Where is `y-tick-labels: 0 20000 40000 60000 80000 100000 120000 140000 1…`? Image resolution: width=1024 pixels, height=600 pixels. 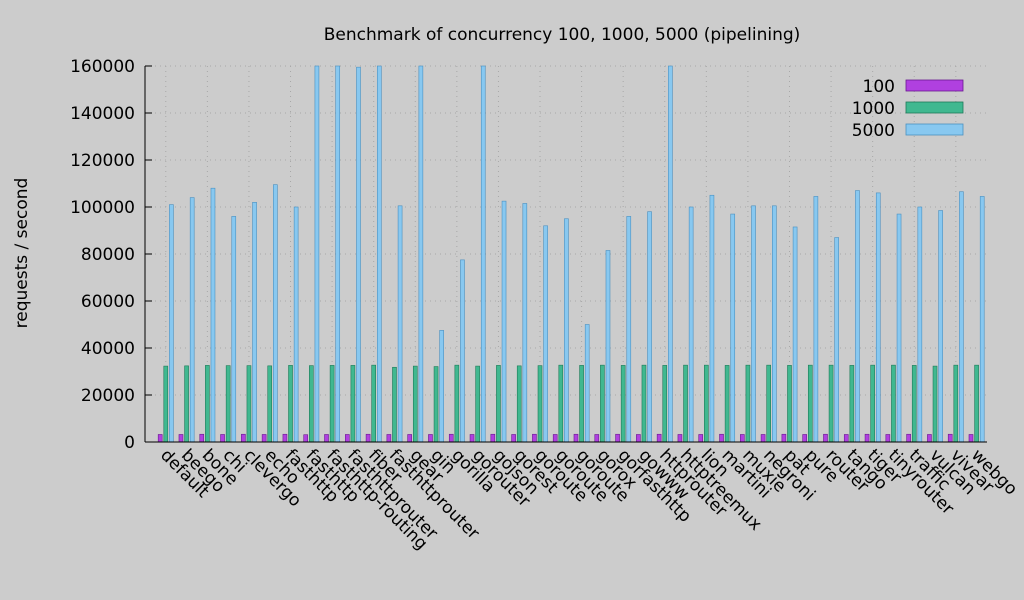 y-tick-labels: 0 20000 40000 60000 80000 100000 120000 140000 1… is located at coordinates (102, 255).